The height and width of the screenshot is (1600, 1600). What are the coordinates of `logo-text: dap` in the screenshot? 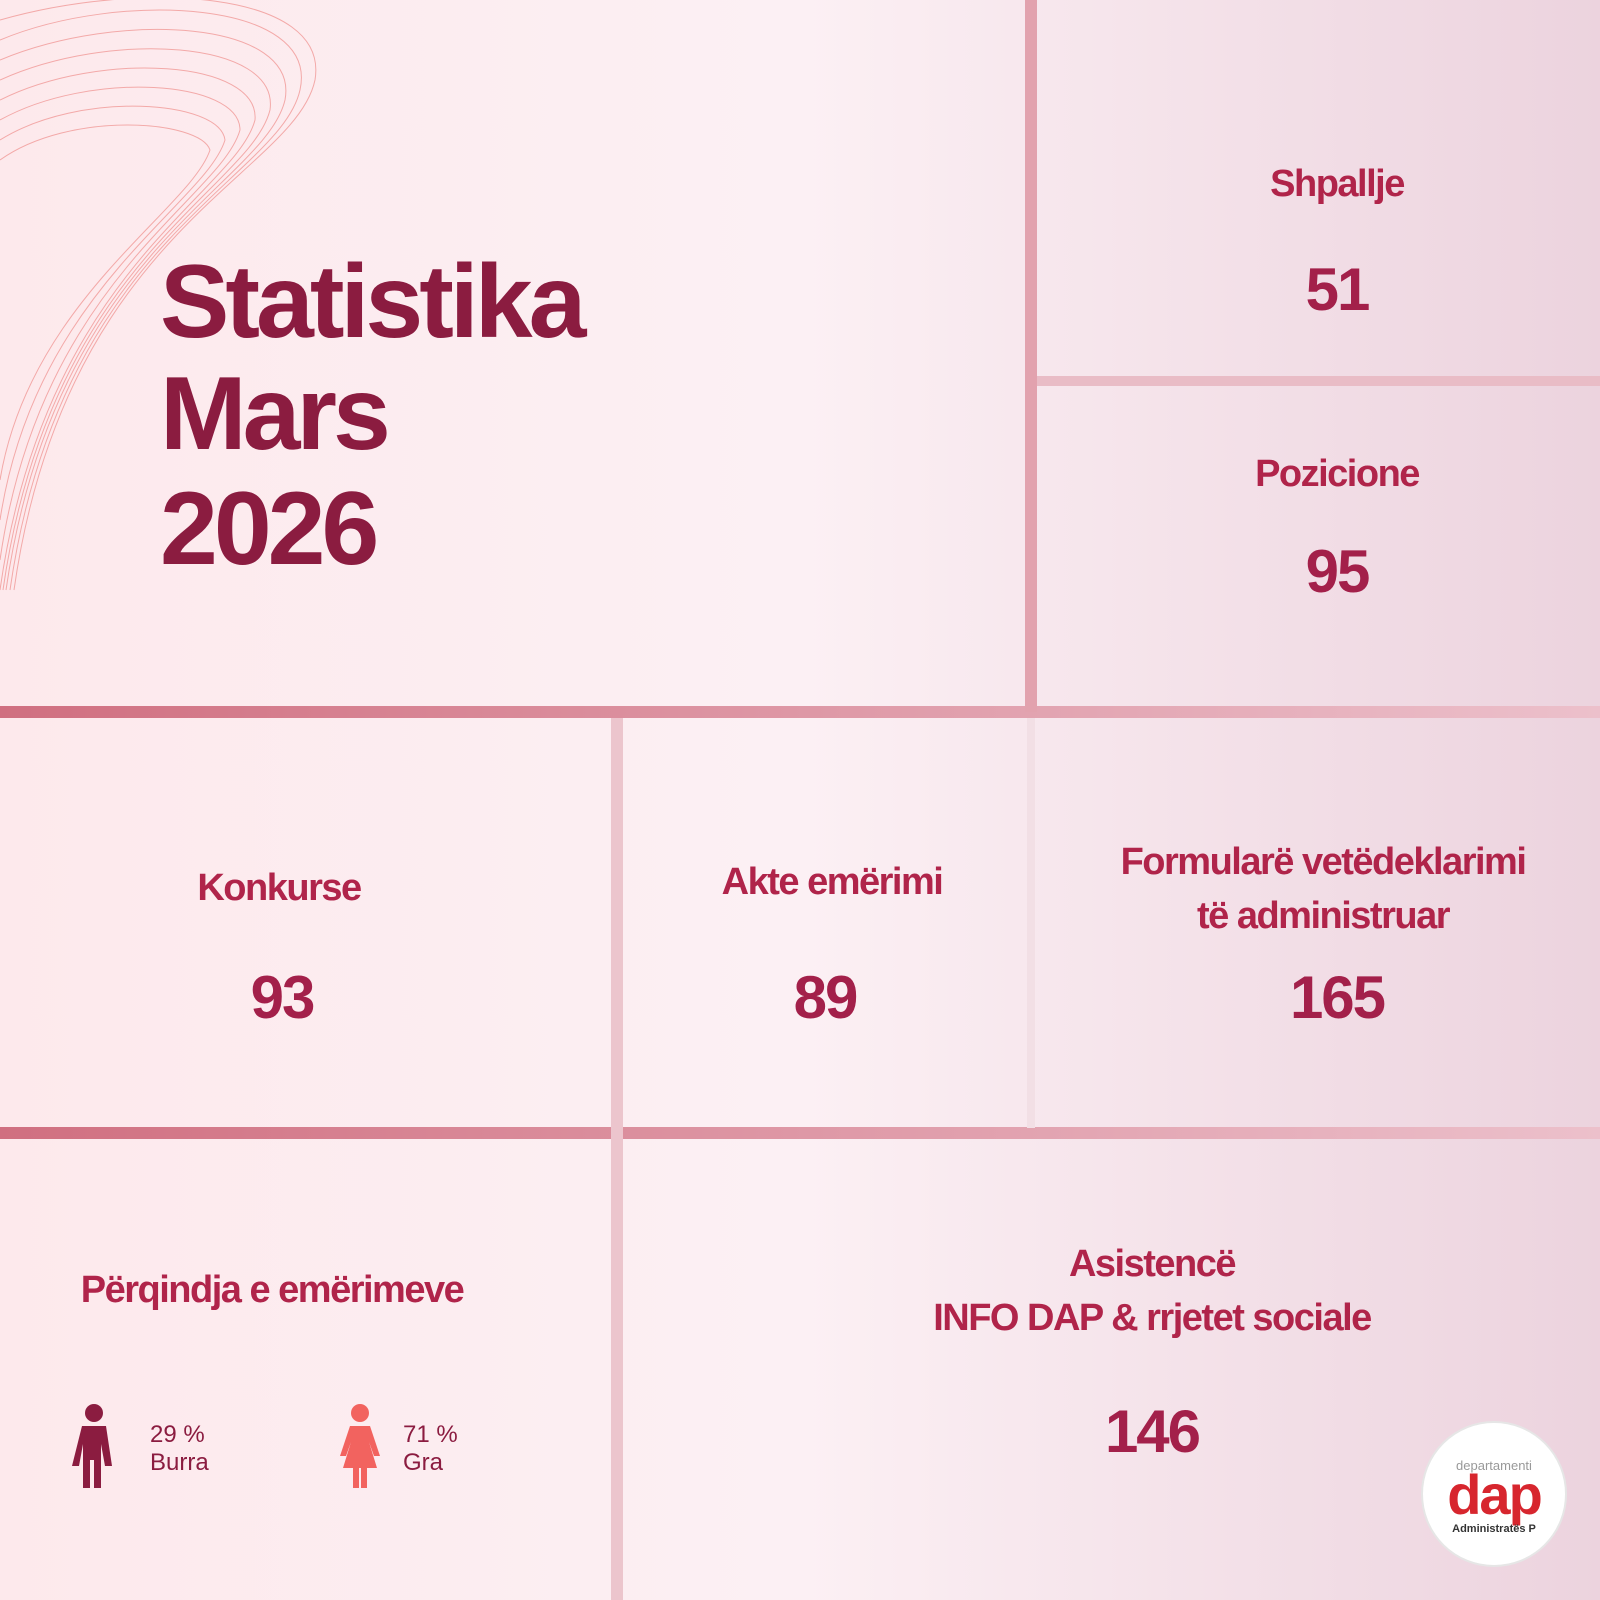 It's located at (1494, 1494).